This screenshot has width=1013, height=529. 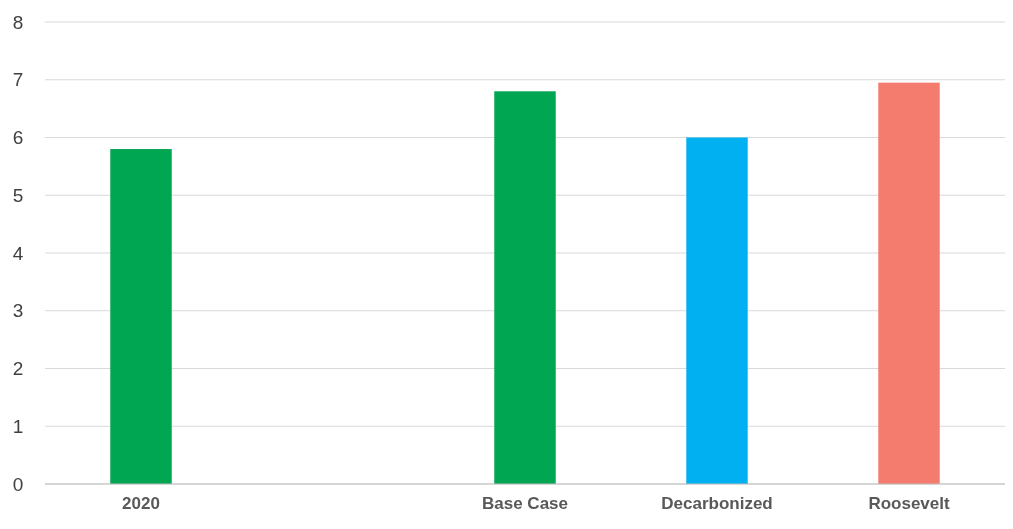 I want to click on x-tick-label: Base Case, so click(x=525, y=504).